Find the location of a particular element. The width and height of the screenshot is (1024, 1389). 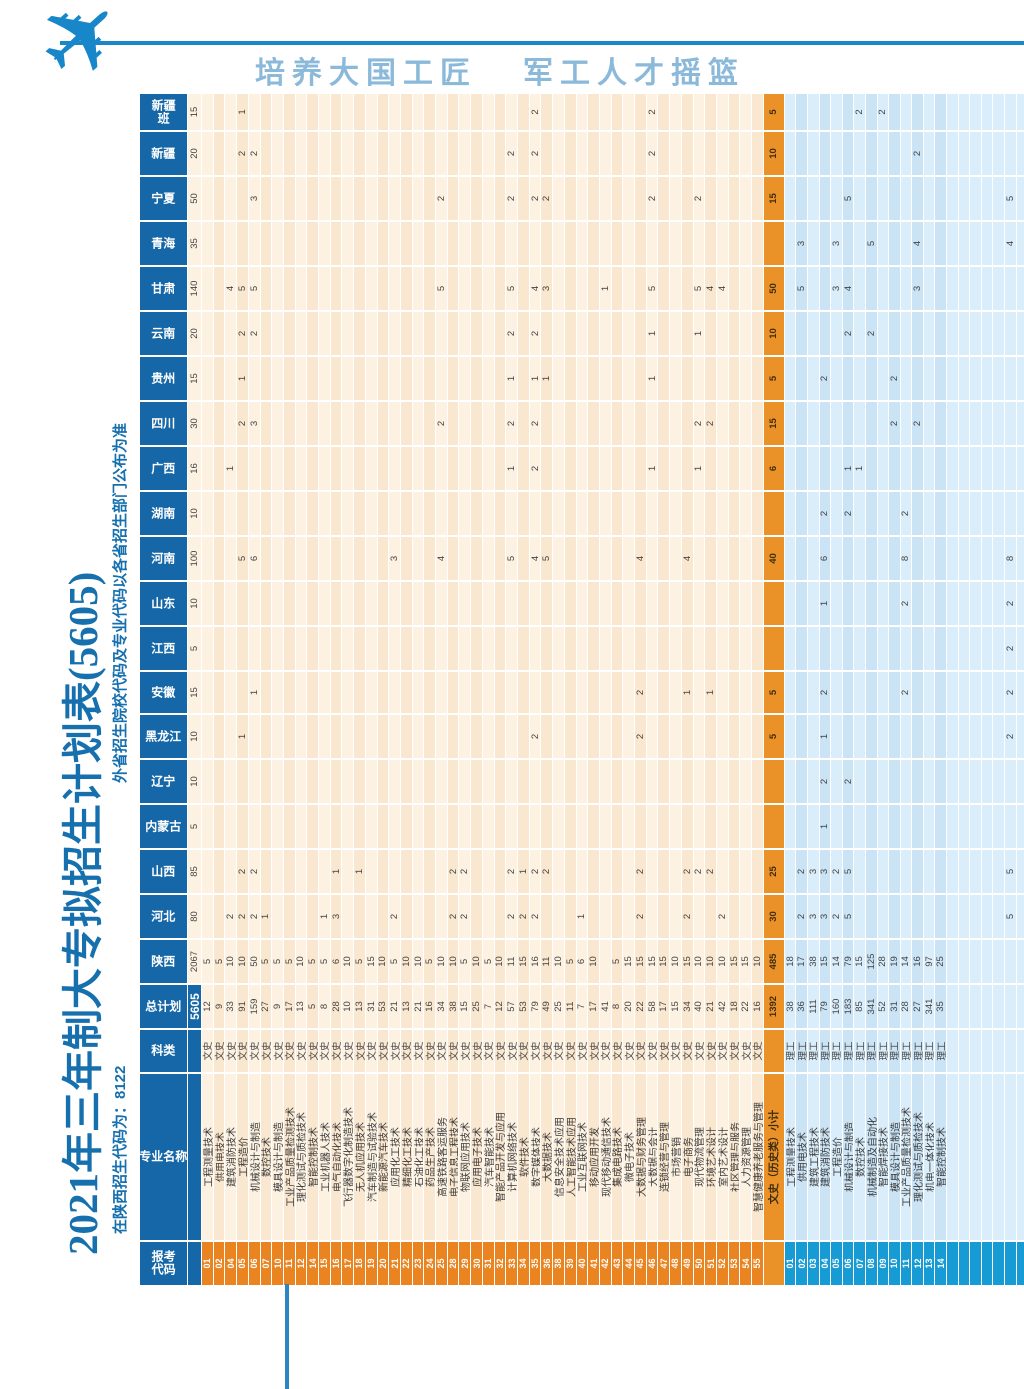

major-row: 38 信息安全技术应用 文史 25 10 is located at coordinates (559, 689).